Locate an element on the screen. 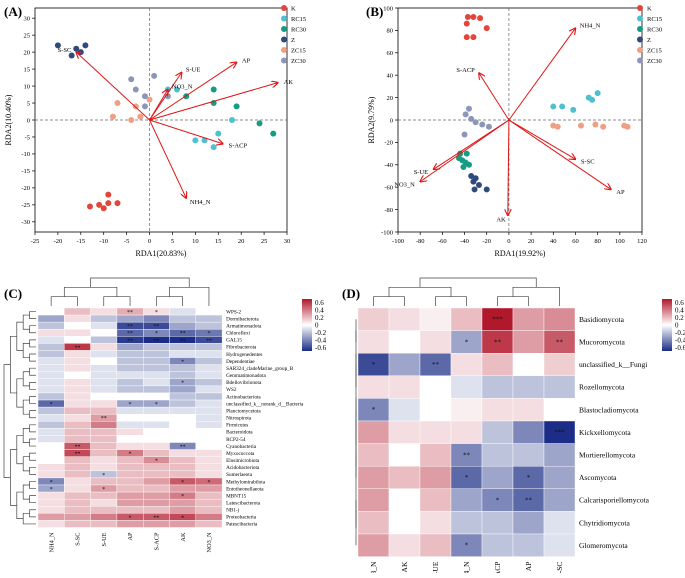 Image resolution: width=685 pixels, height=578 pixels. colorbar-tick-label: -0.2 is located at coordinates (680, 333).